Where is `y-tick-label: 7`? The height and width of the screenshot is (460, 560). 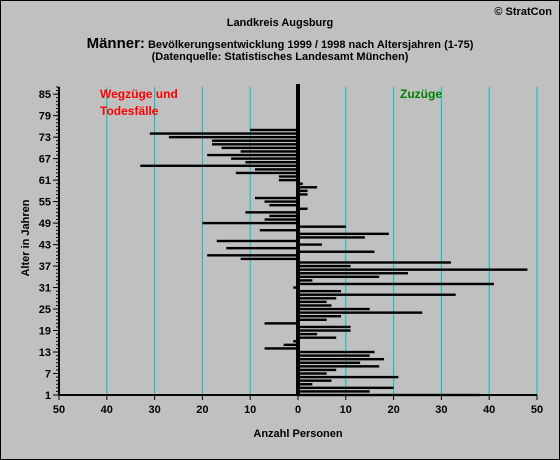 y-tick-label: 7 is located at coordinates (48, 375).